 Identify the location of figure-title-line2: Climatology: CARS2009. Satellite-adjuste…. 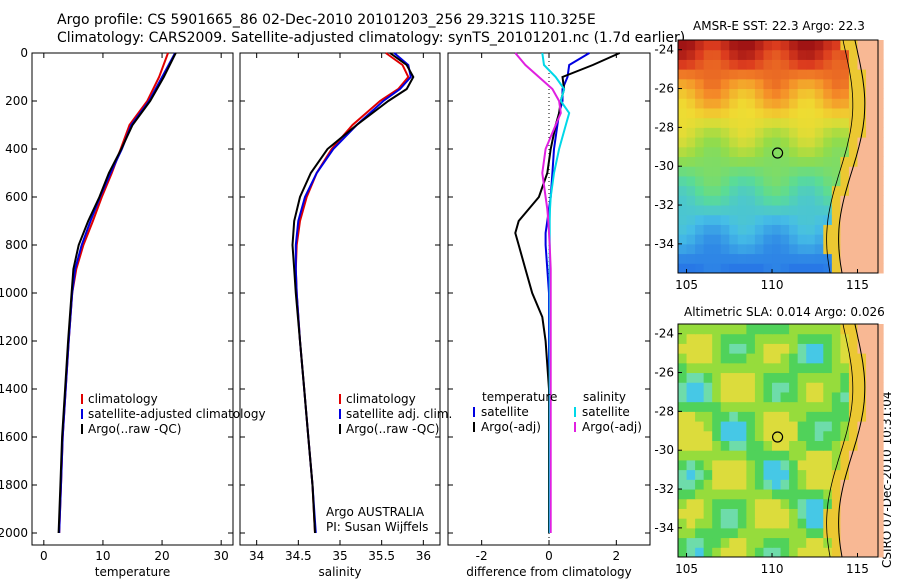
(371, 38).